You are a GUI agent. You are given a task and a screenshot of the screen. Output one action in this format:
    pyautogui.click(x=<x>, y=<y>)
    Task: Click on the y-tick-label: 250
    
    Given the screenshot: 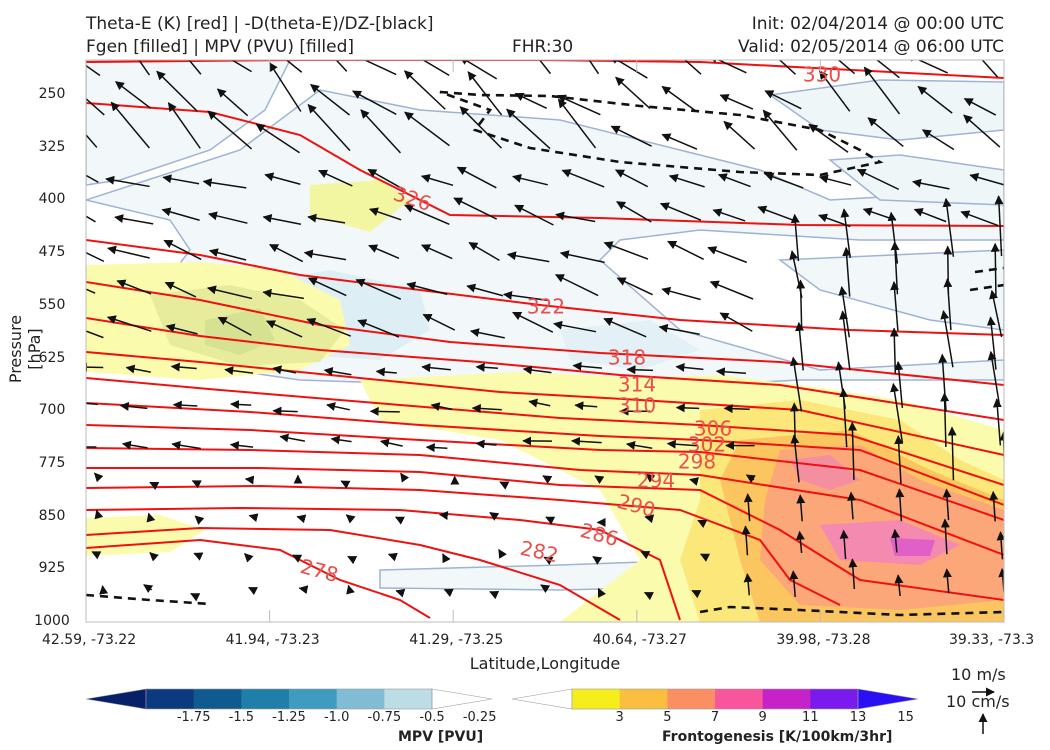 What is the action you would take?
    pyautogui.click(x=52, y=94)
    